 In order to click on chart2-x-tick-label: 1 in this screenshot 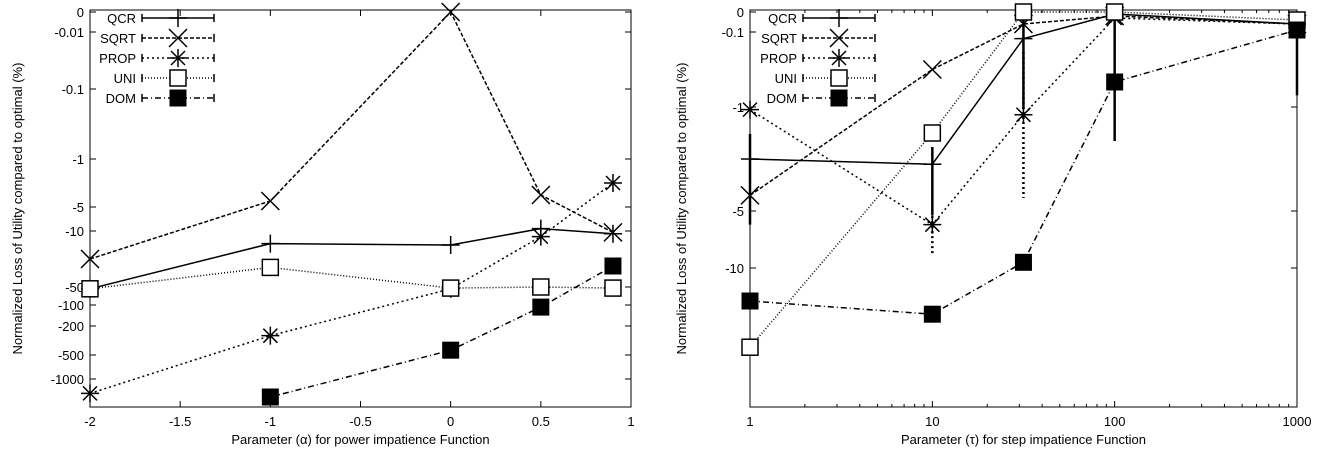, I will do `click(749, 421)`.